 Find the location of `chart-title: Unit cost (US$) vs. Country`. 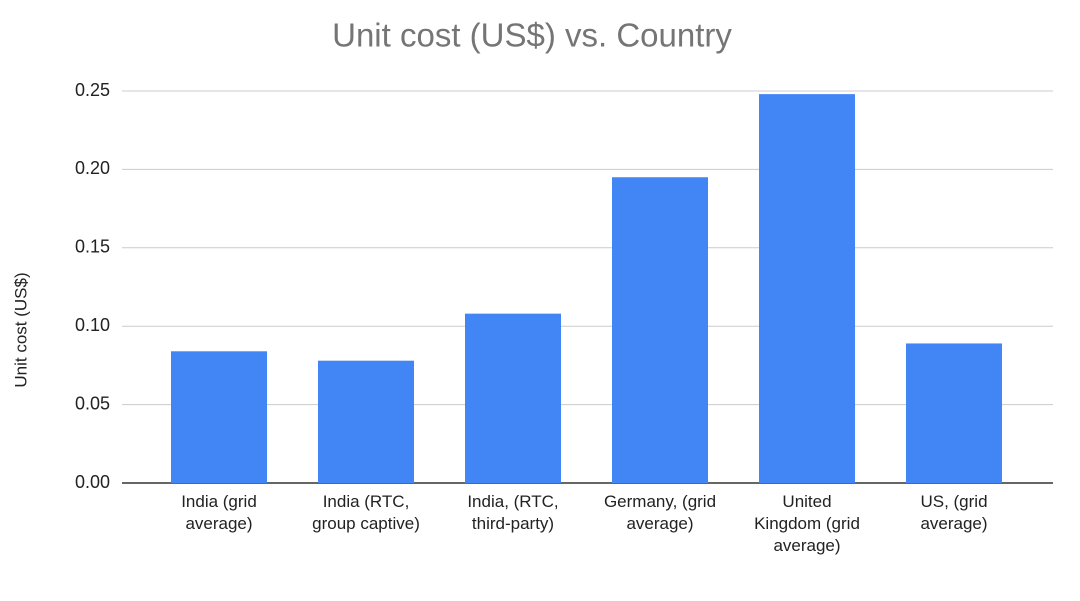

chart-title: Unit cost (US$) vs. Country is located at coordinates (532, 35).